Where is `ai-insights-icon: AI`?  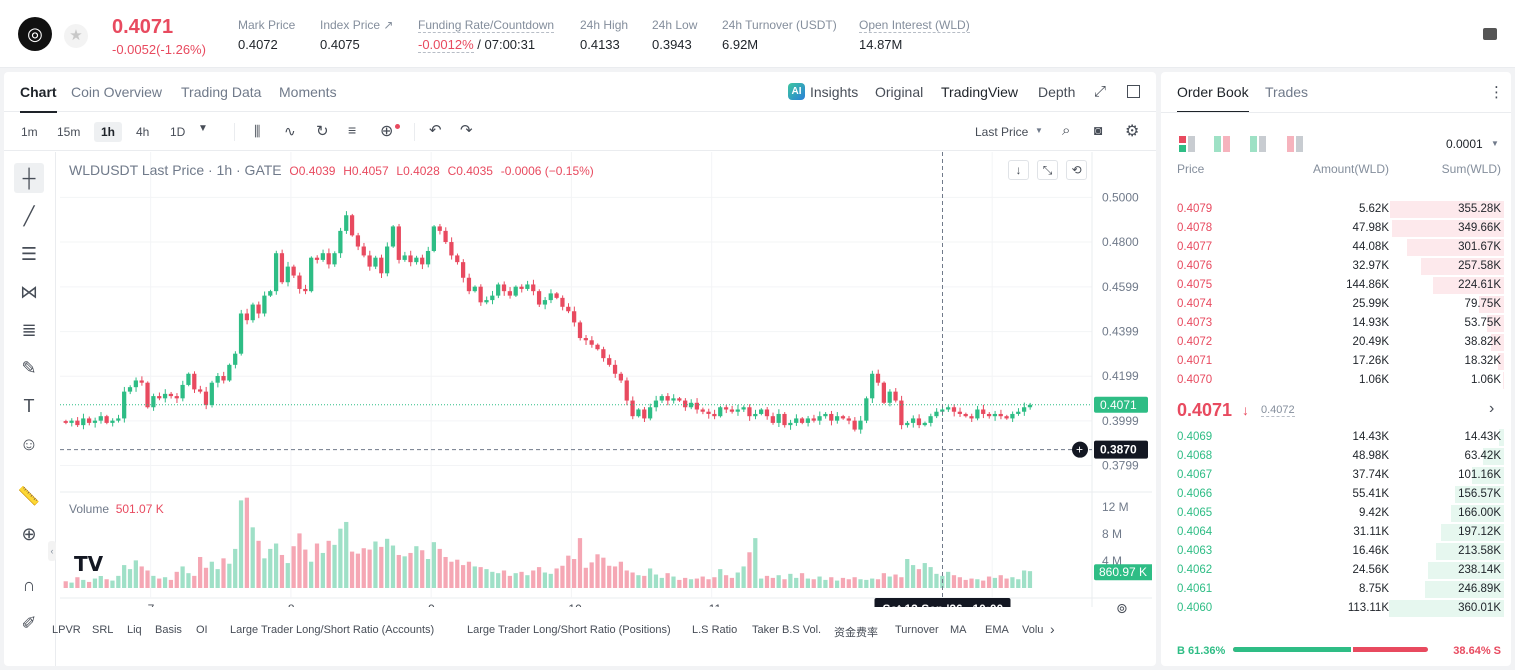
ai-insights-icon: AI is located at coordinates (796, 91).